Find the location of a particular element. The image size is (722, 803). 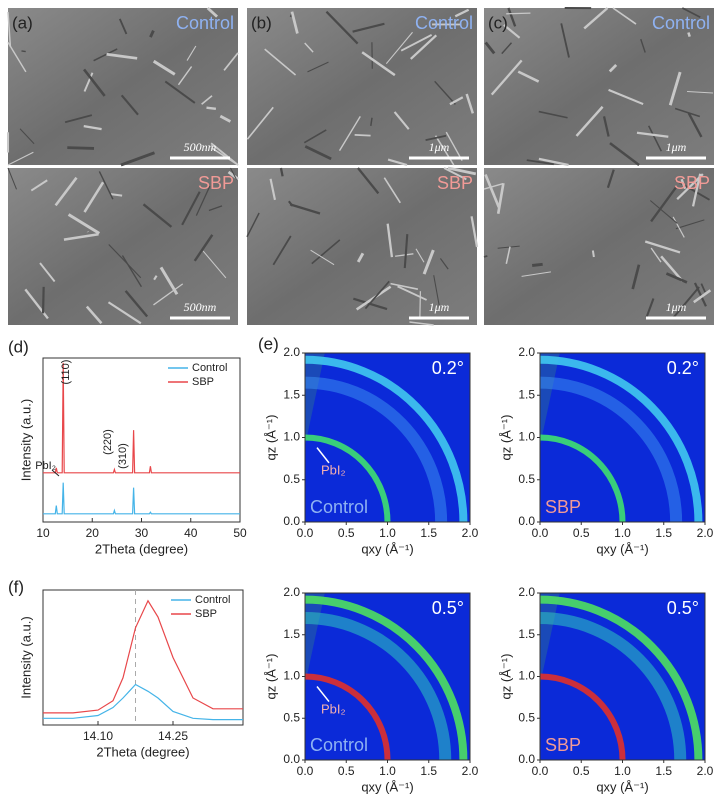

x-tick-label: 10 is located at coordinates (43, 533).